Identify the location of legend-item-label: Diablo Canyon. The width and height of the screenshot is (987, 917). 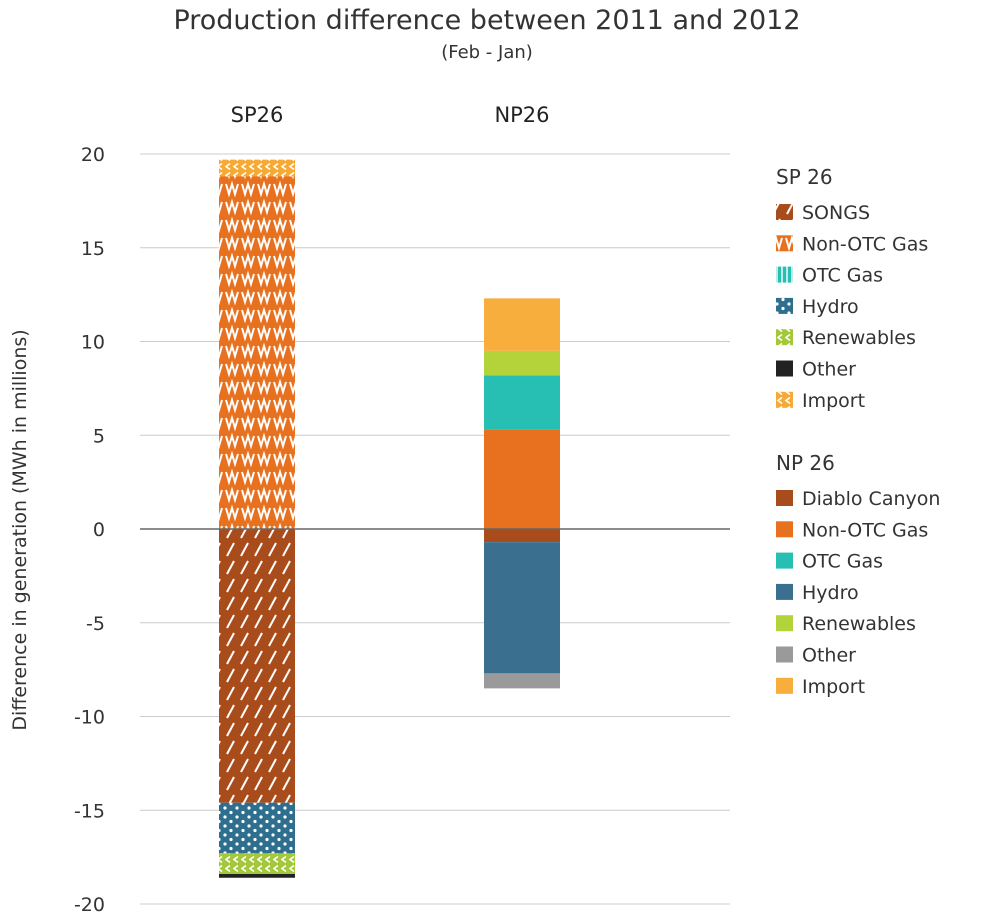
(871, 499).